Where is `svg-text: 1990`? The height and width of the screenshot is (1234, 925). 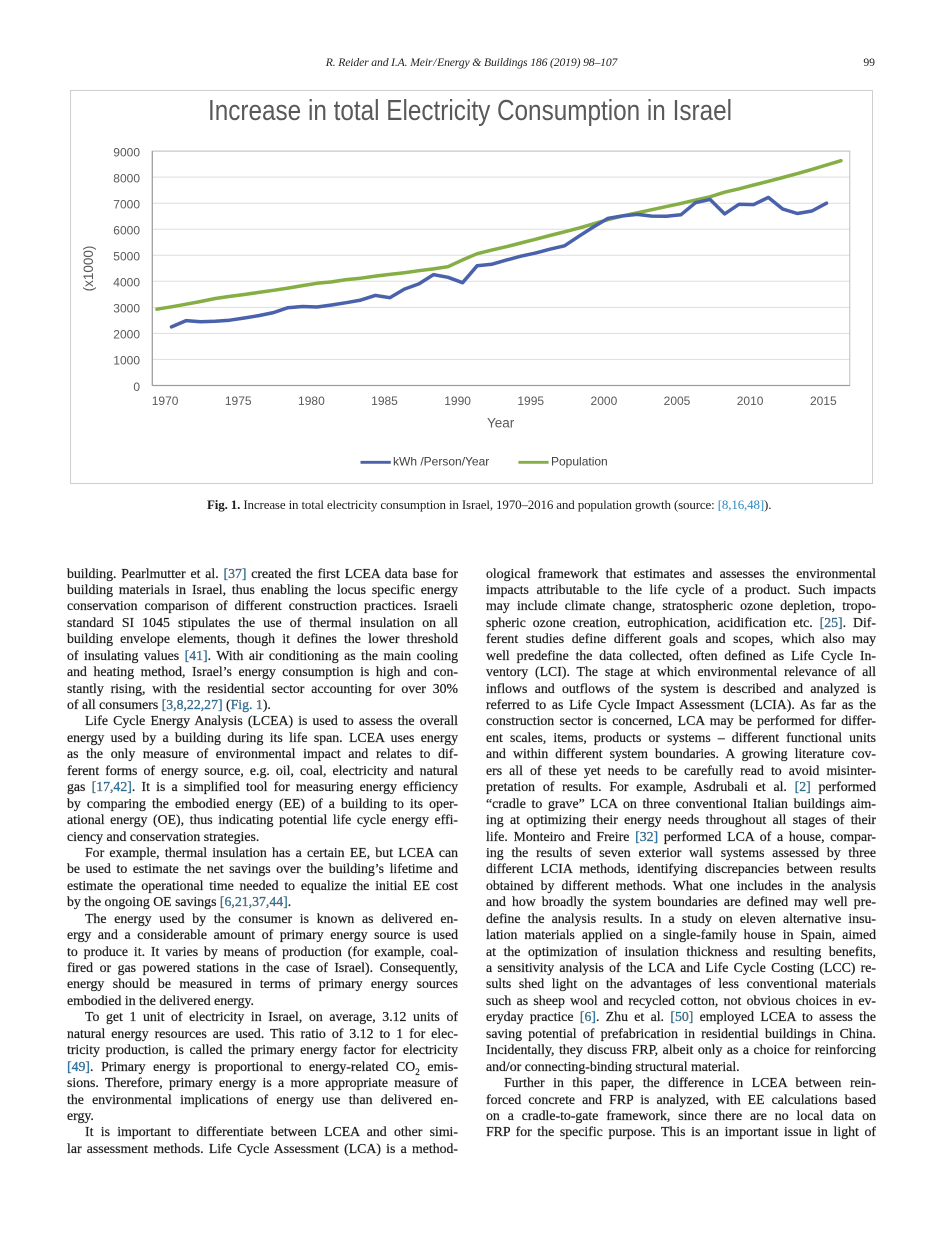 svg-text: 1990 is located at coordinates (457, 401).